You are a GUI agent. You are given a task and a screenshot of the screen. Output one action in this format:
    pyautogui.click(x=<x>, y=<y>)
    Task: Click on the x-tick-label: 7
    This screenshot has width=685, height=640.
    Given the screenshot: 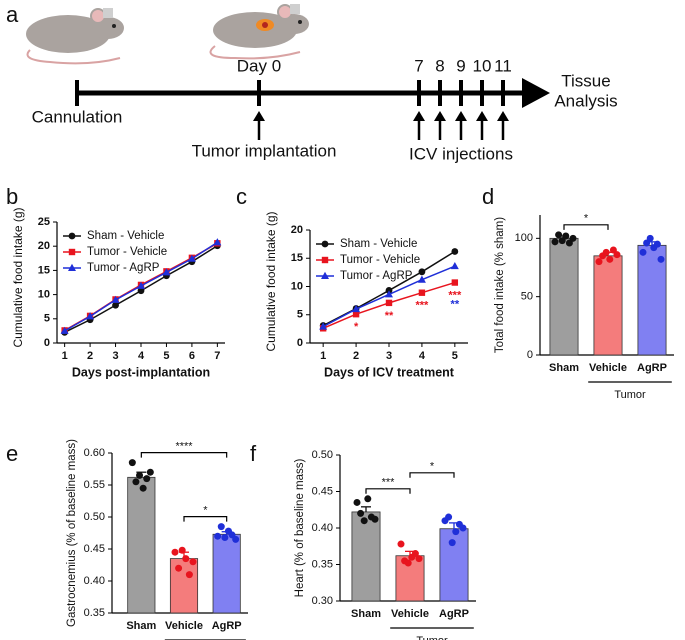 What is the action you would take?
    pyautogui.click(x=217, y=356)
    